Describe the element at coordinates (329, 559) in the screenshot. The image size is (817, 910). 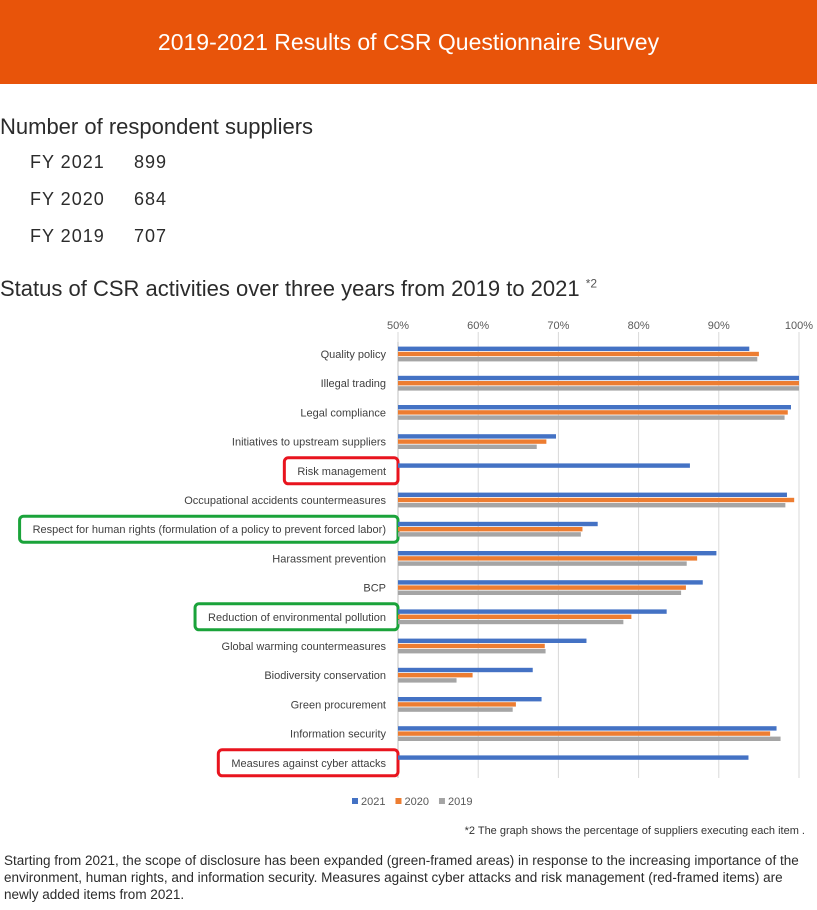
I see `category-label: Harassment prevention` at that location.